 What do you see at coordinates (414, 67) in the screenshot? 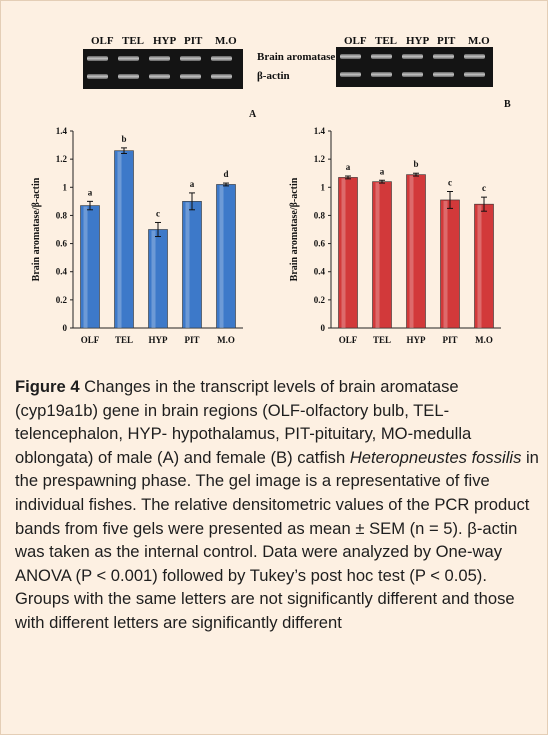
I see `gel-image-female` at bounding box center [414, 67].